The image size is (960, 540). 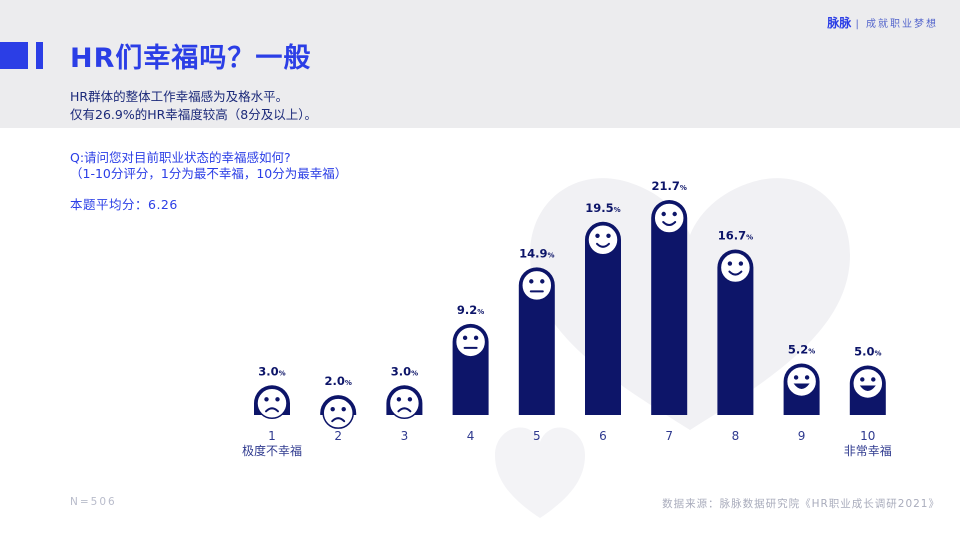 What do you see at coordinates (537, 436) in the screenshot?
I see `tick-label-5: 5` at bounding box center [537, 436].